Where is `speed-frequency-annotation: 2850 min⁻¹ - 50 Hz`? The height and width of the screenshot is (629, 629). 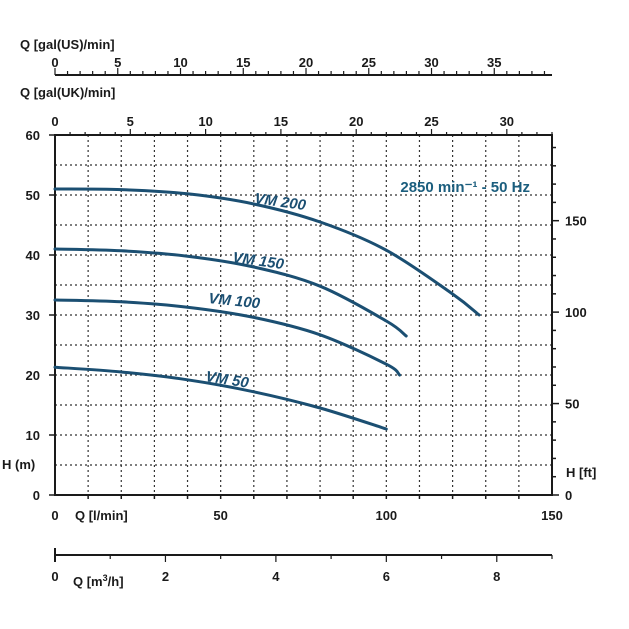 speed-frequency-annotation: 2850 min⁻¹ - 50 Hz is located at coordinates (465, 187).